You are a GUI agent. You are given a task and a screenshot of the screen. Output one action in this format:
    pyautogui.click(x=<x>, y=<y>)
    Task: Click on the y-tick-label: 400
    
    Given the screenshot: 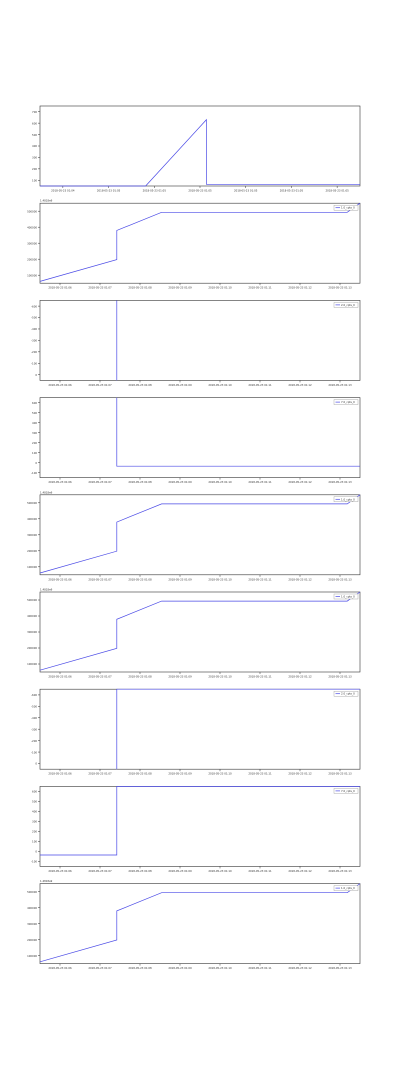 What is the action you would take?
    pyautogui.click(x=34, y=812)
    